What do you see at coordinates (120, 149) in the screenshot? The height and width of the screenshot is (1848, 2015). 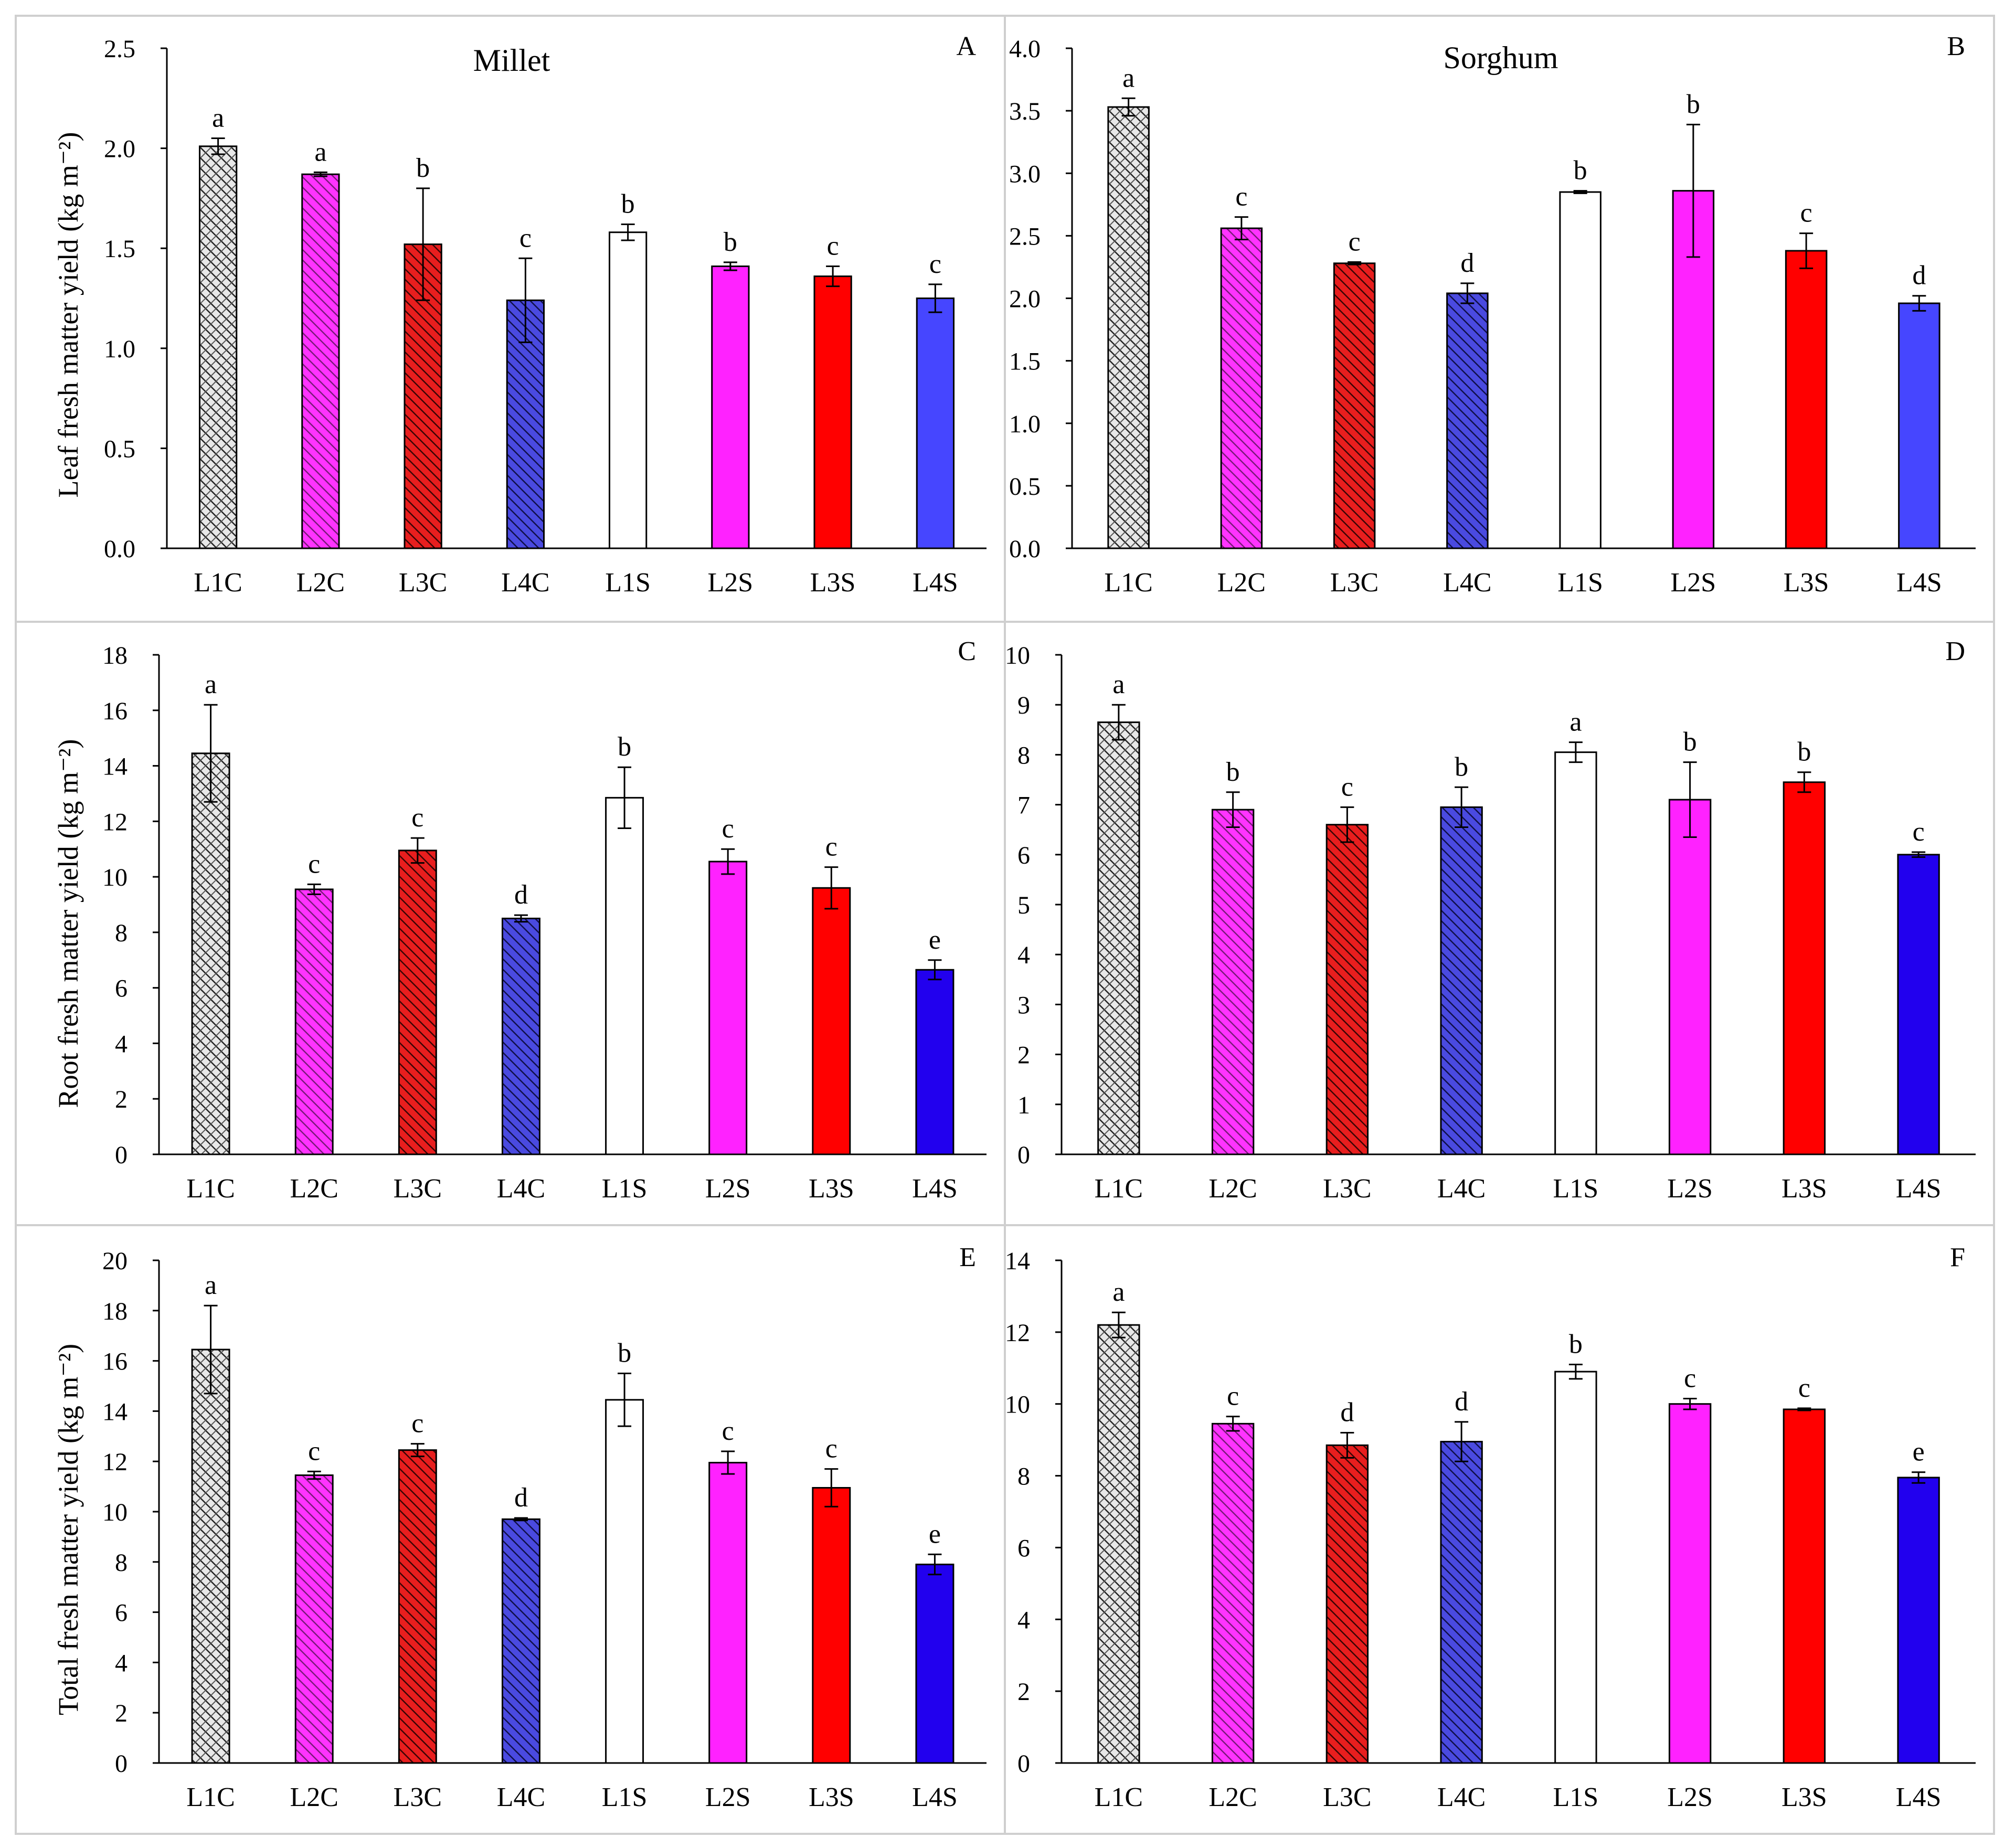 I see `y-tick-label: 2.0` at bounding box center [120, 149].